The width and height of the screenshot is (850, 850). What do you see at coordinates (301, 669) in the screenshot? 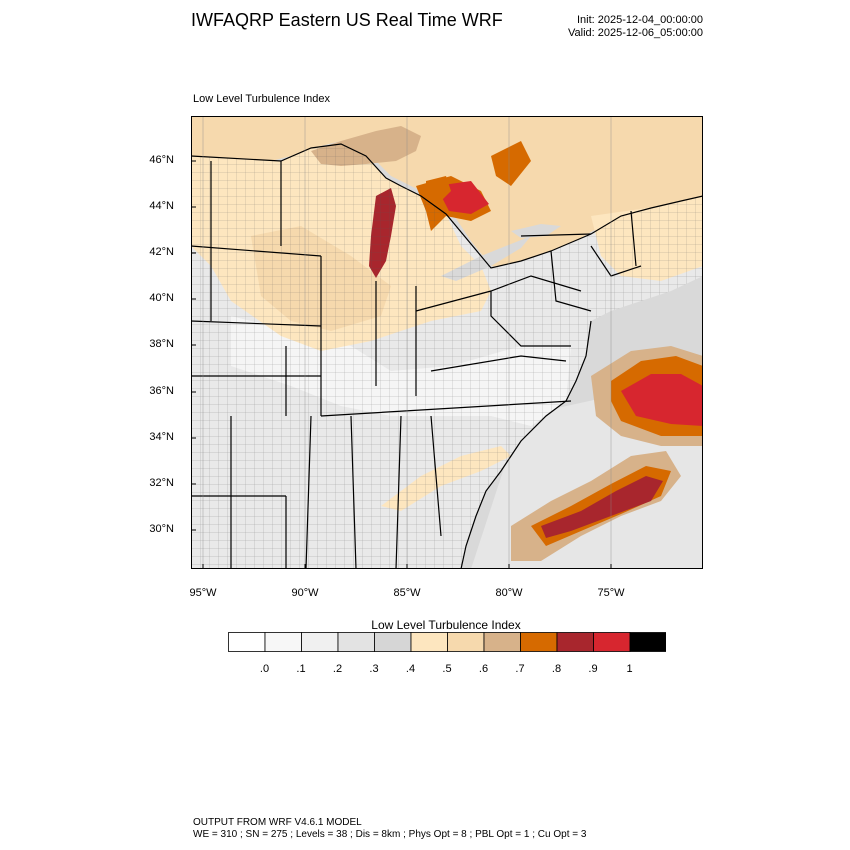
I see `colorbar-tick-label: .1` at bounding box center [301, 669].